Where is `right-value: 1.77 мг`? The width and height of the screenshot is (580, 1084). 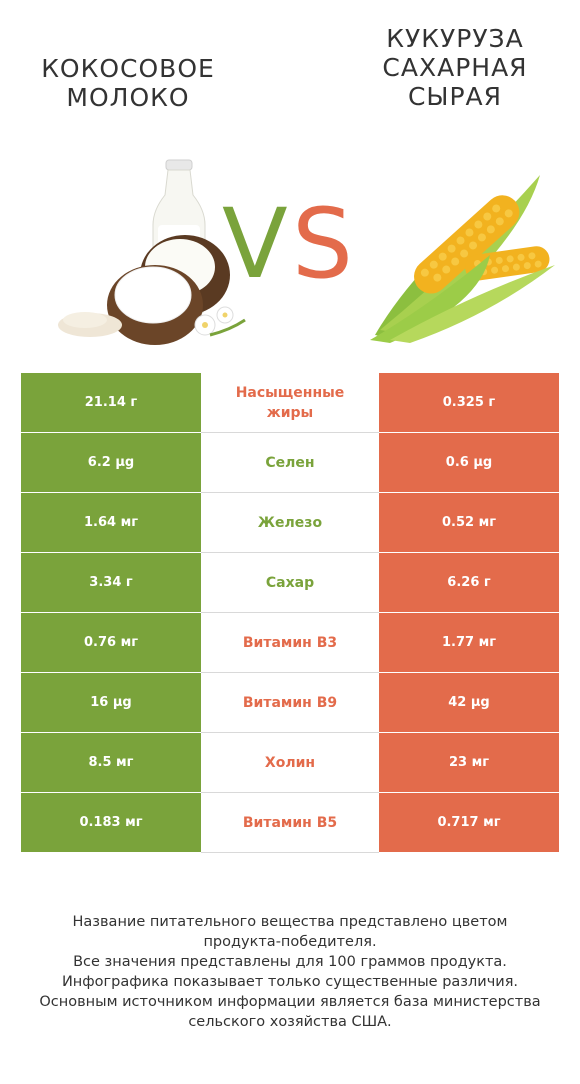 right-value: 1.77 мг is located at coordinates (469, 642).